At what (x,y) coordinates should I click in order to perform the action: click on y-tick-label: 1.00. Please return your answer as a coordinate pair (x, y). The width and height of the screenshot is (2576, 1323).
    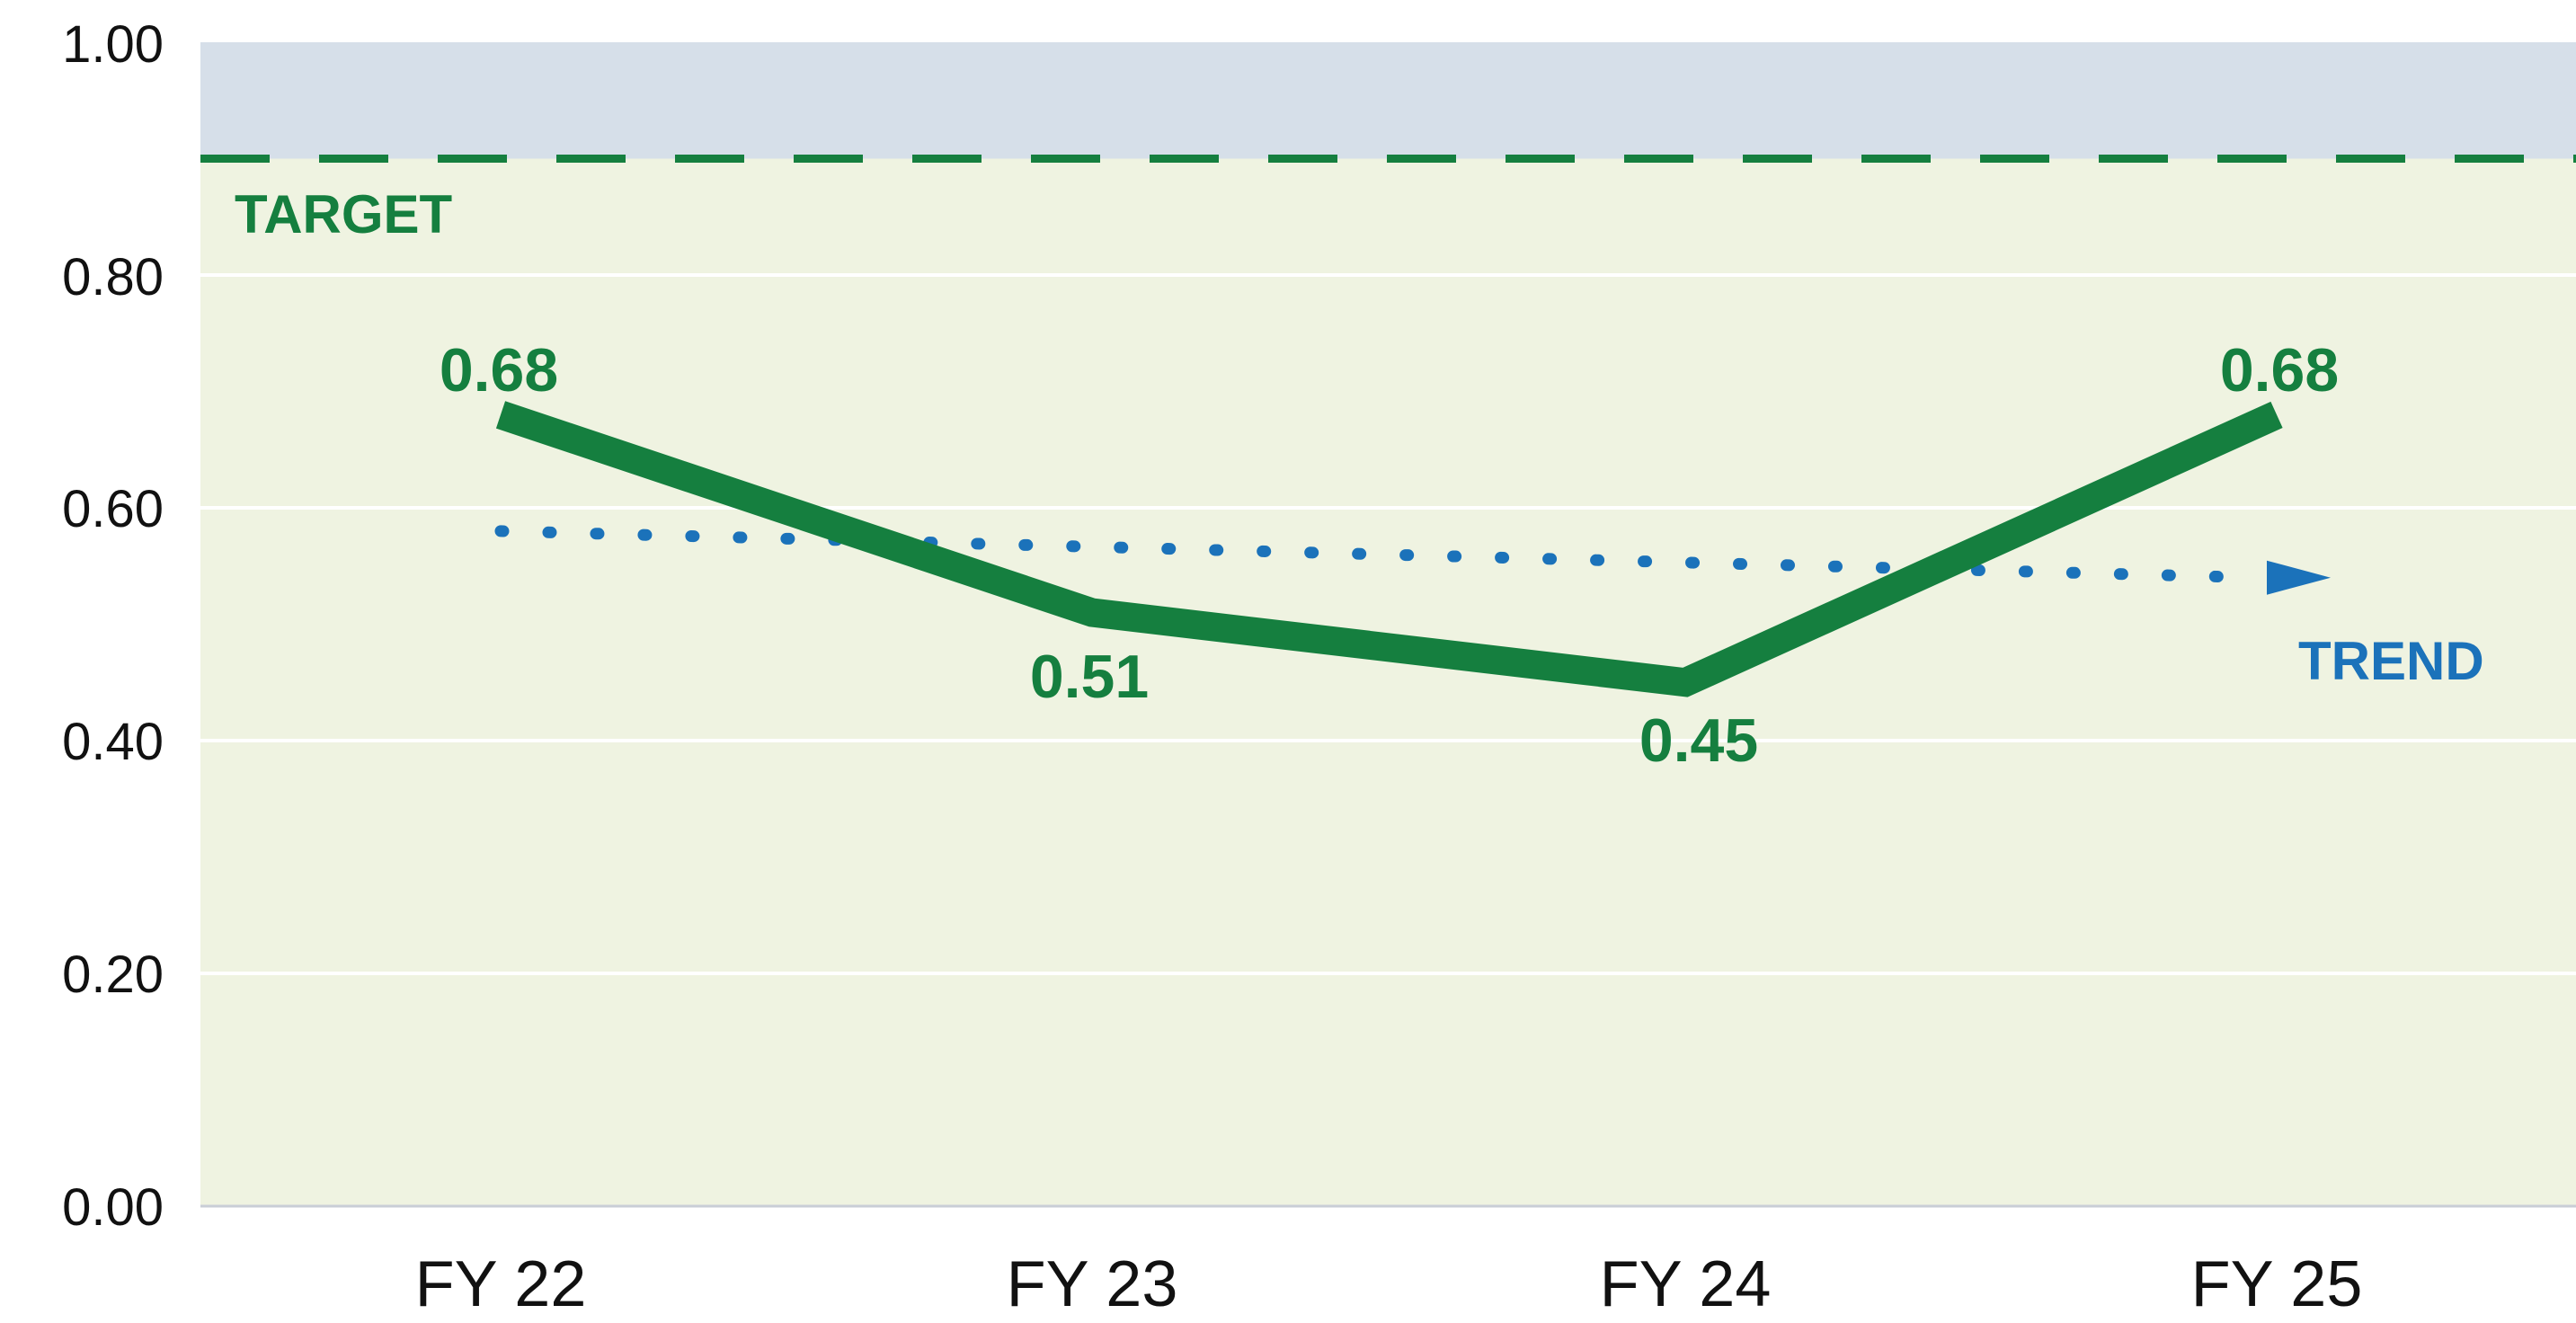
    Looking at the image, I should click on (113, 44).